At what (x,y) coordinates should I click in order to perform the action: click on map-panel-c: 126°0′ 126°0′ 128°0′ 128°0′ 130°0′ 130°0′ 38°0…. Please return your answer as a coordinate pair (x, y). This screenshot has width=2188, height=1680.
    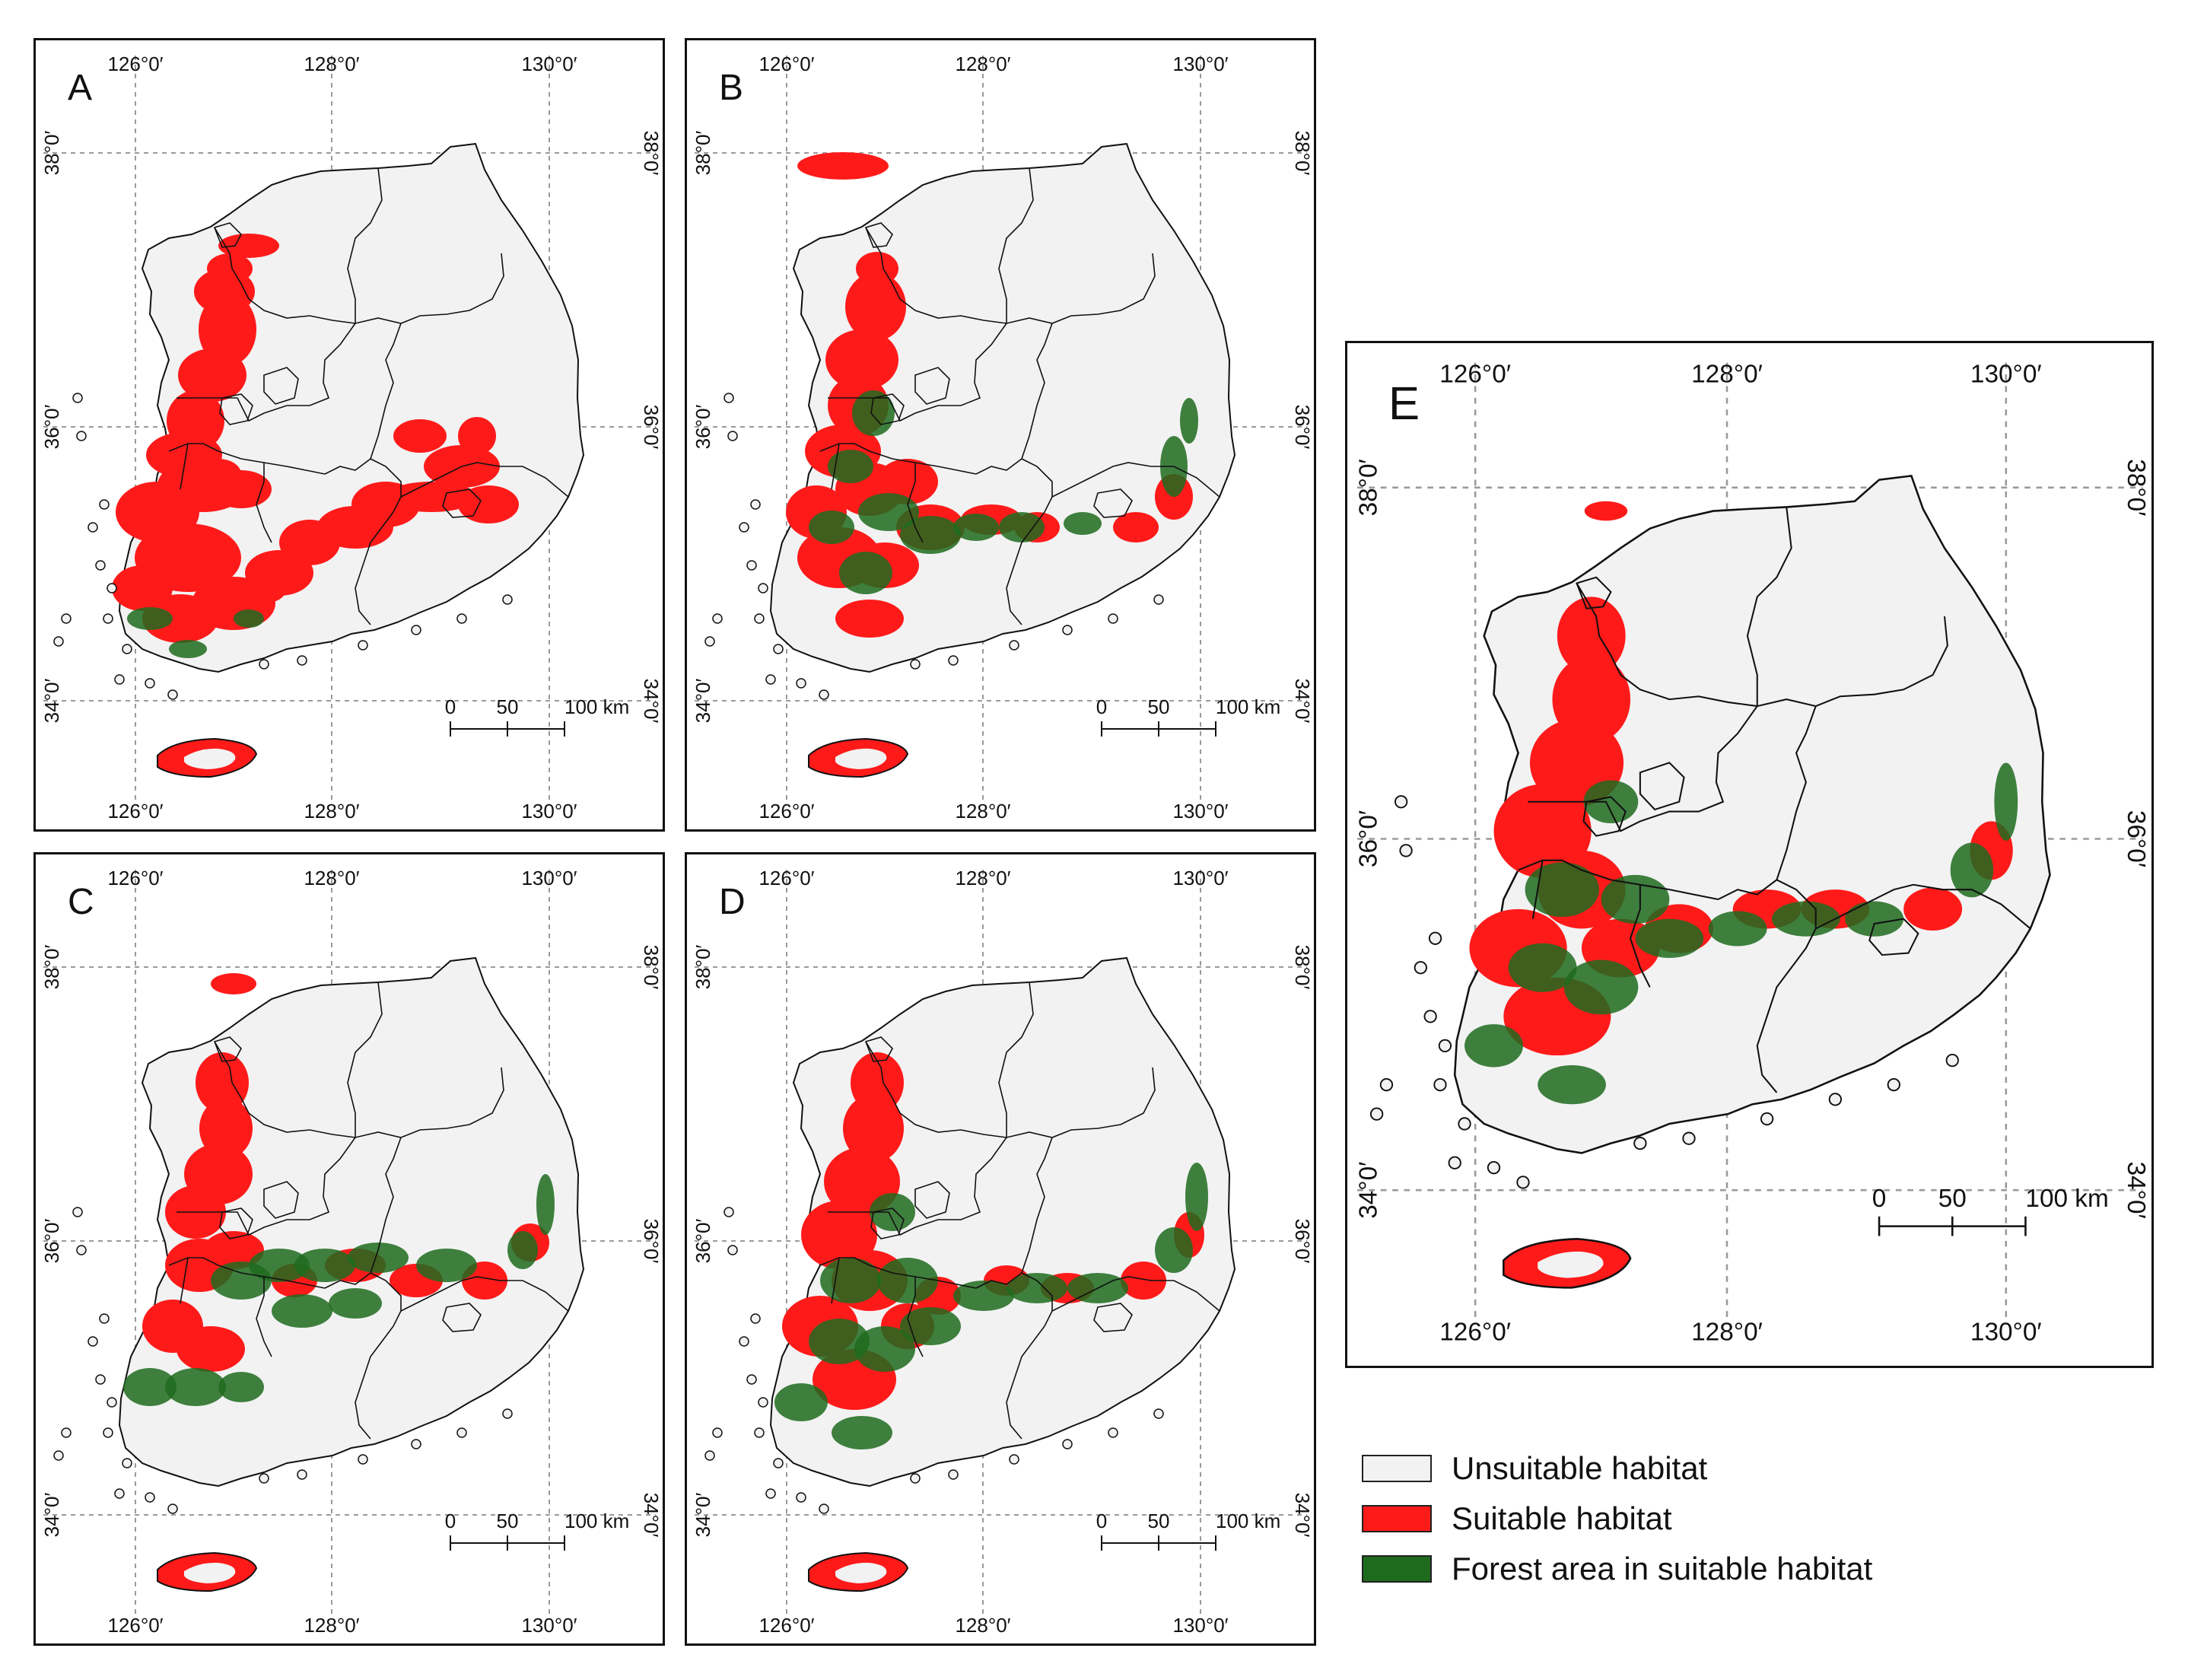
    Looking at the image, I should click on (349, 1249).